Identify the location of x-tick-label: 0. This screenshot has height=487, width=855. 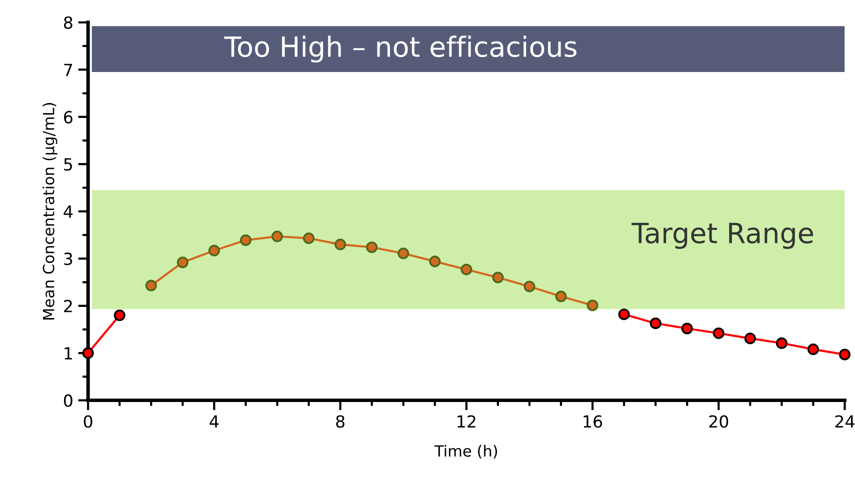
(88, 421).